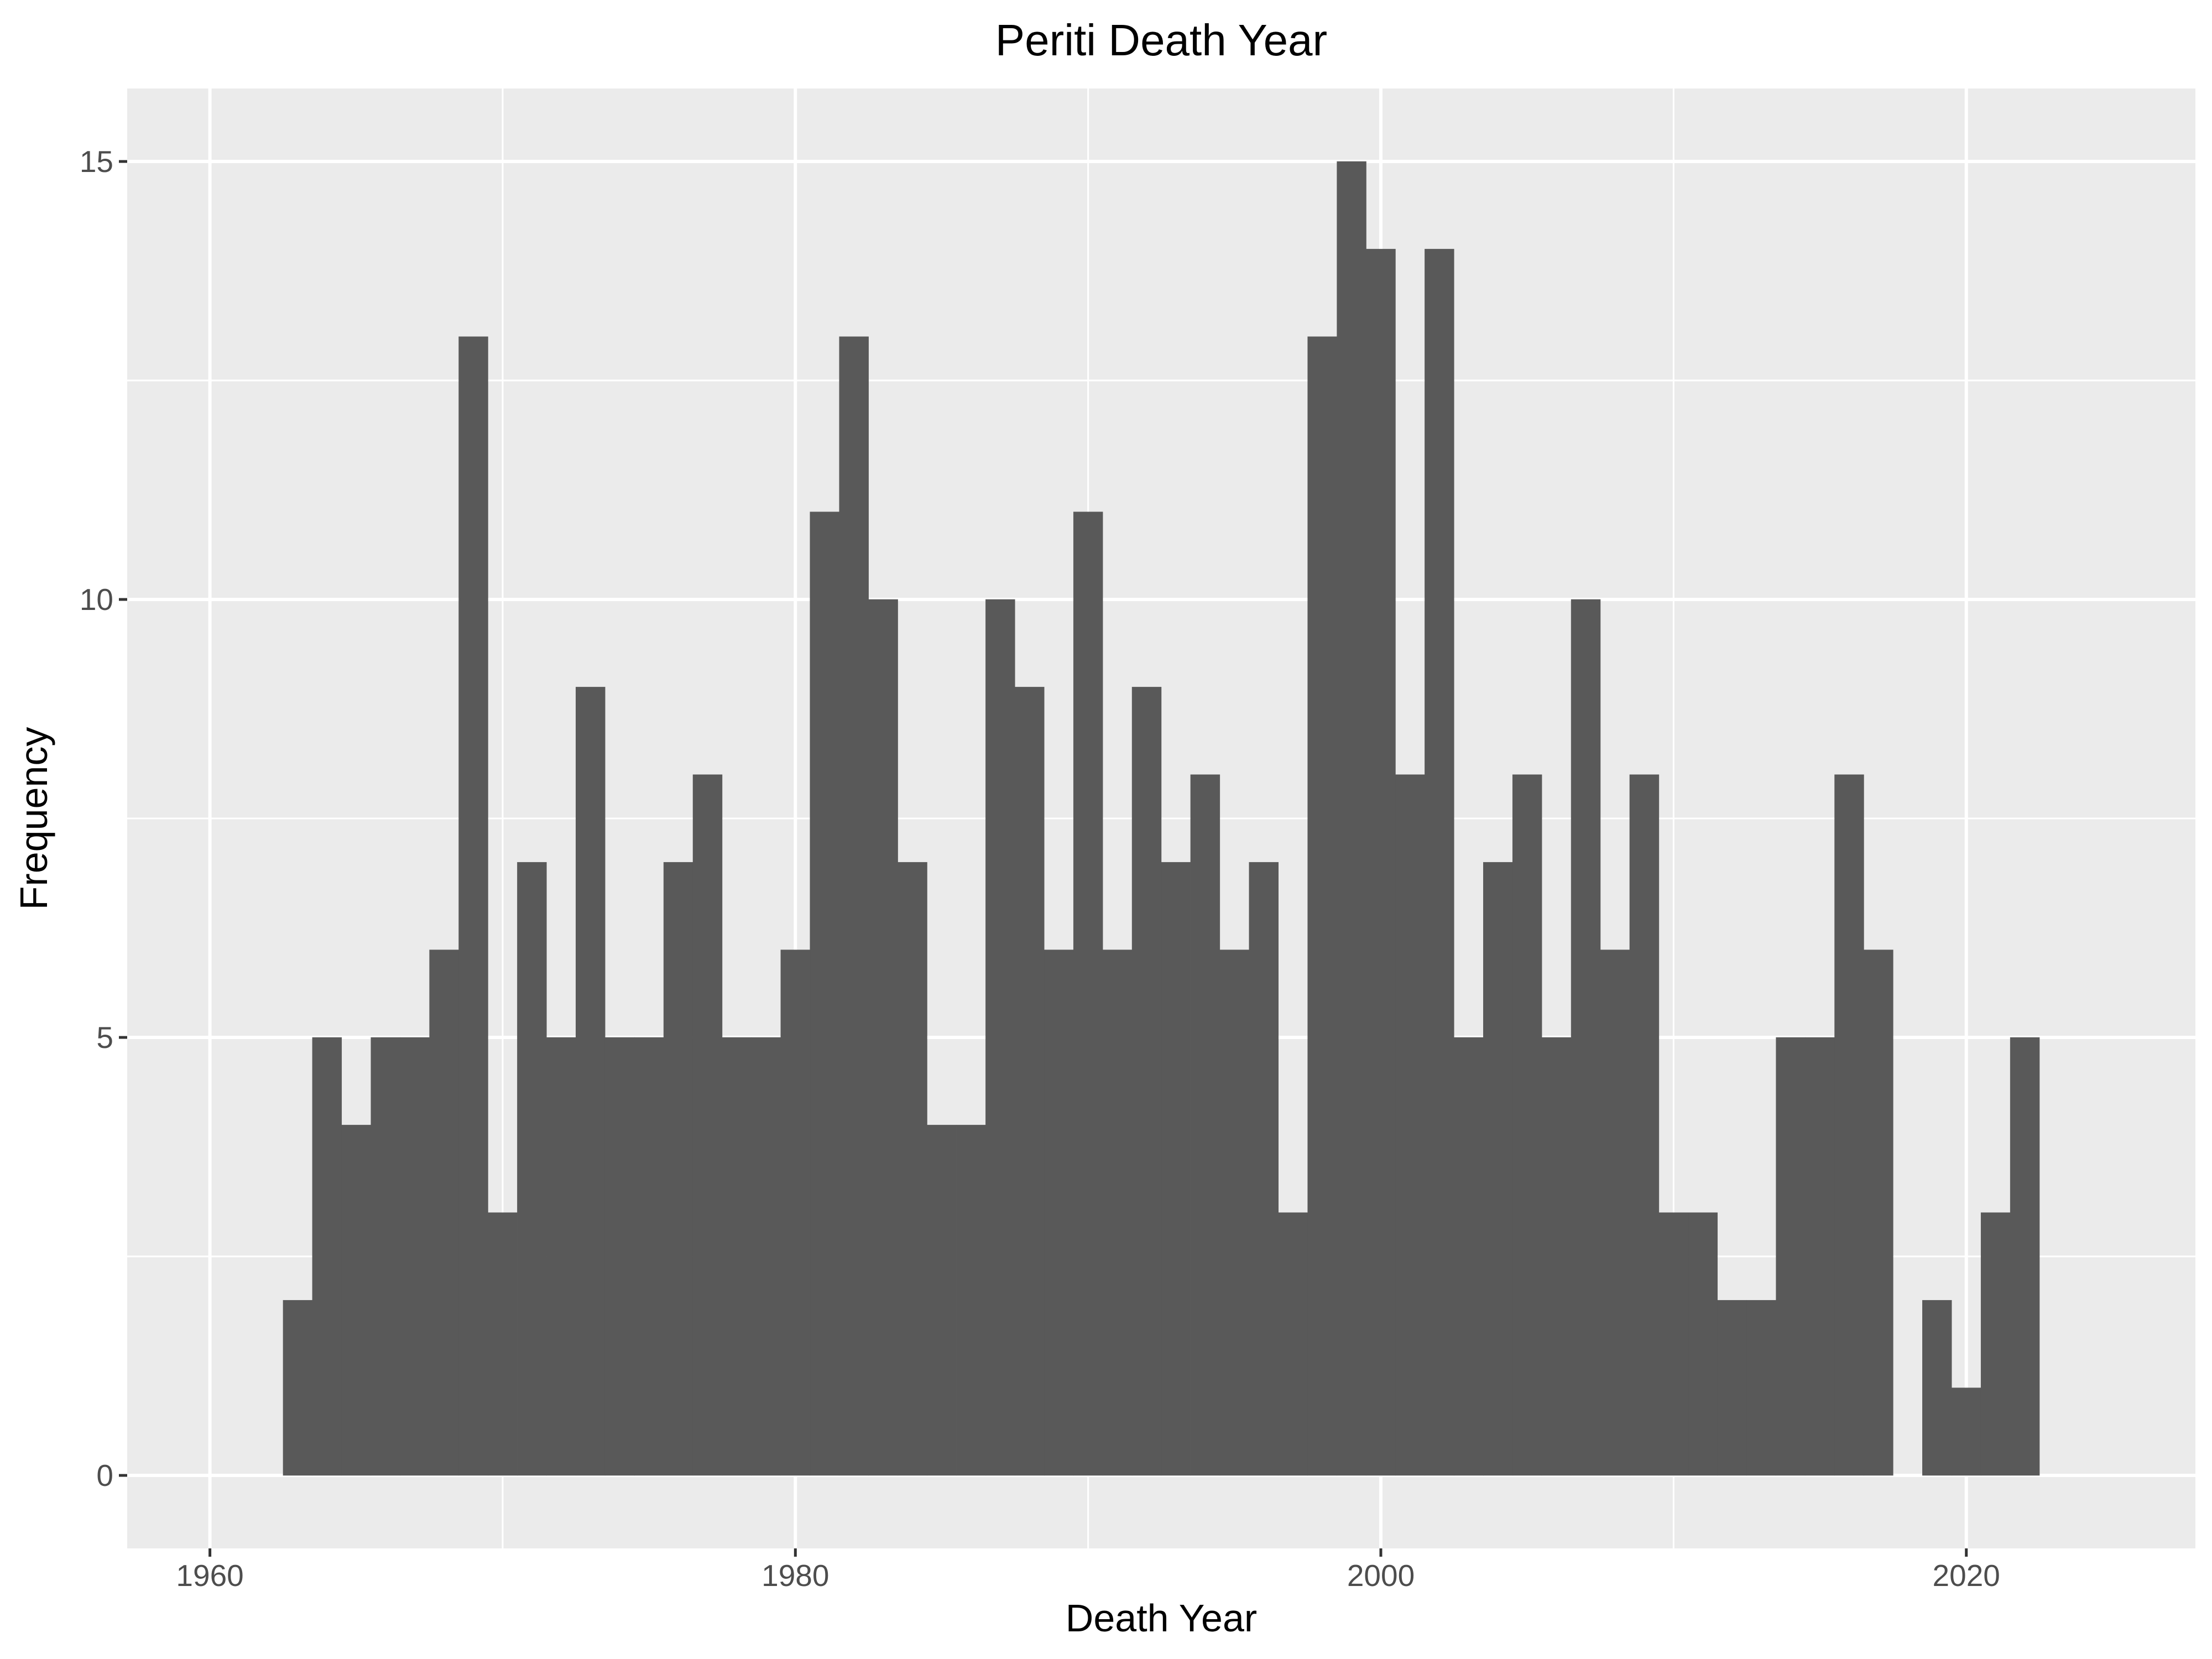 The width and height of the screenshot is (2212, 1659). Describe the element at coordinates (1966, 1576) in the screenshot. I see `x-tick-label: 2020` at that location.